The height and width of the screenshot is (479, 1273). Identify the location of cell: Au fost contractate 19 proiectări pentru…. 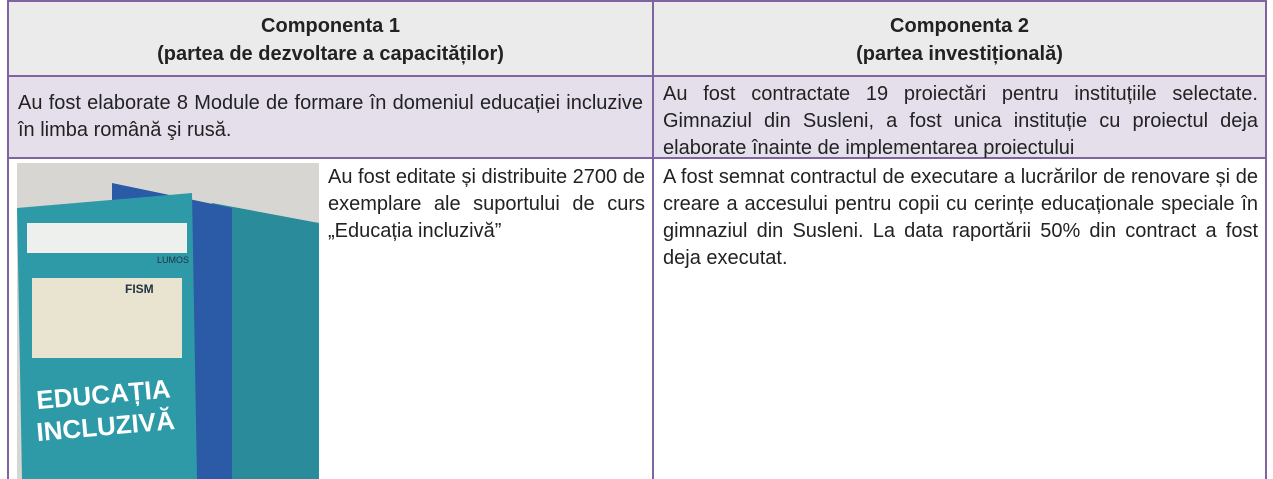
(959, 118).